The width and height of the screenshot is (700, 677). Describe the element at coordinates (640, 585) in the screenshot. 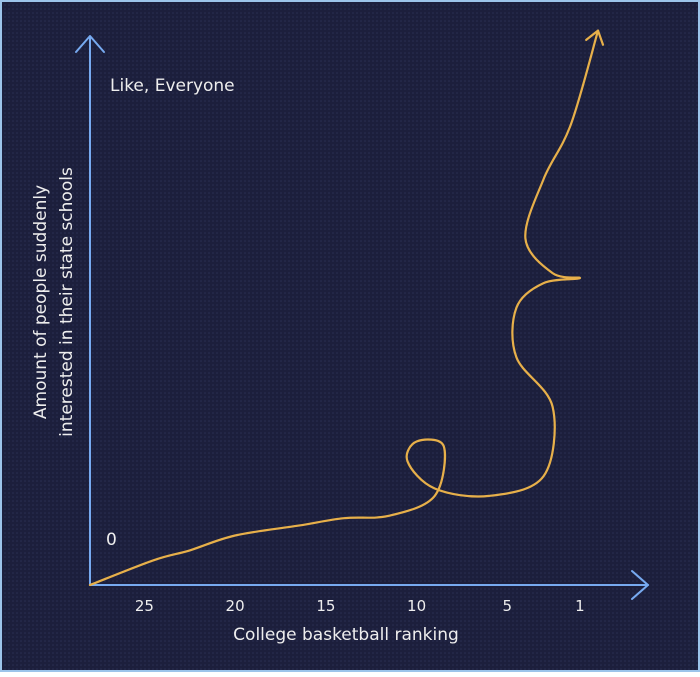

I see `x-axis-arrowhead` at that location.